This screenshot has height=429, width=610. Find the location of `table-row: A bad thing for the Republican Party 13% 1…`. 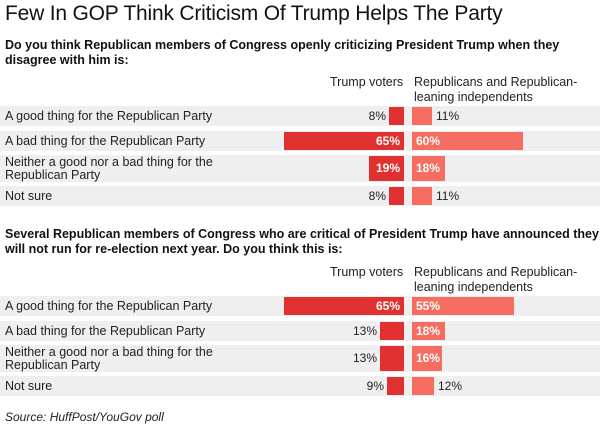

table-row: A bad thing for the Republican Party 13% 1… is located at coordinates (305, 331).